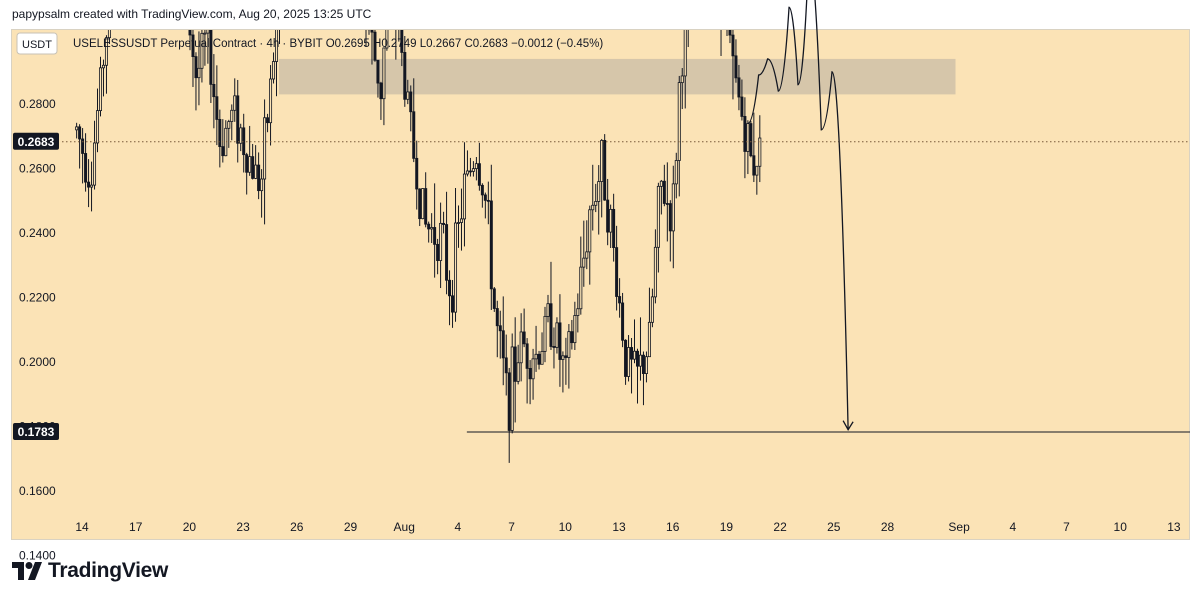 The height and width of the screenshot is (601, 1200). What do you see at coordinates (396, 44) in the screenshot?
I see `ohlc-high: H0.2749` at bounding box center [396, 44].